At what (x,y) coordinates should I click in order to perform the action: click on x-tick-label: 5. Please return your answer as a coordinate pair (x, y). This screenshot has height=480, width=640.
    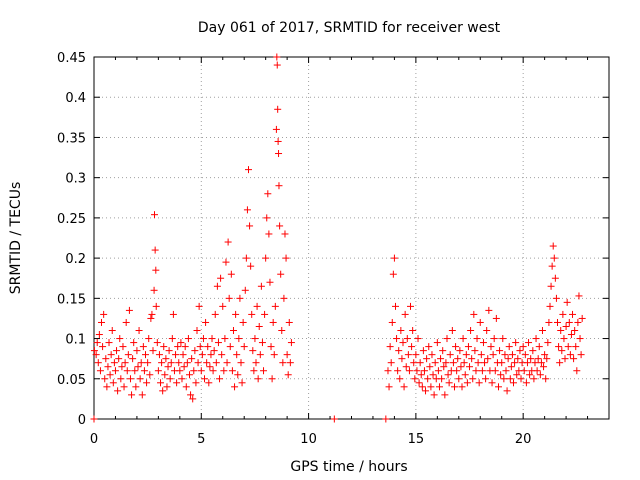
    Looking at the image, I should click on (201, 439).